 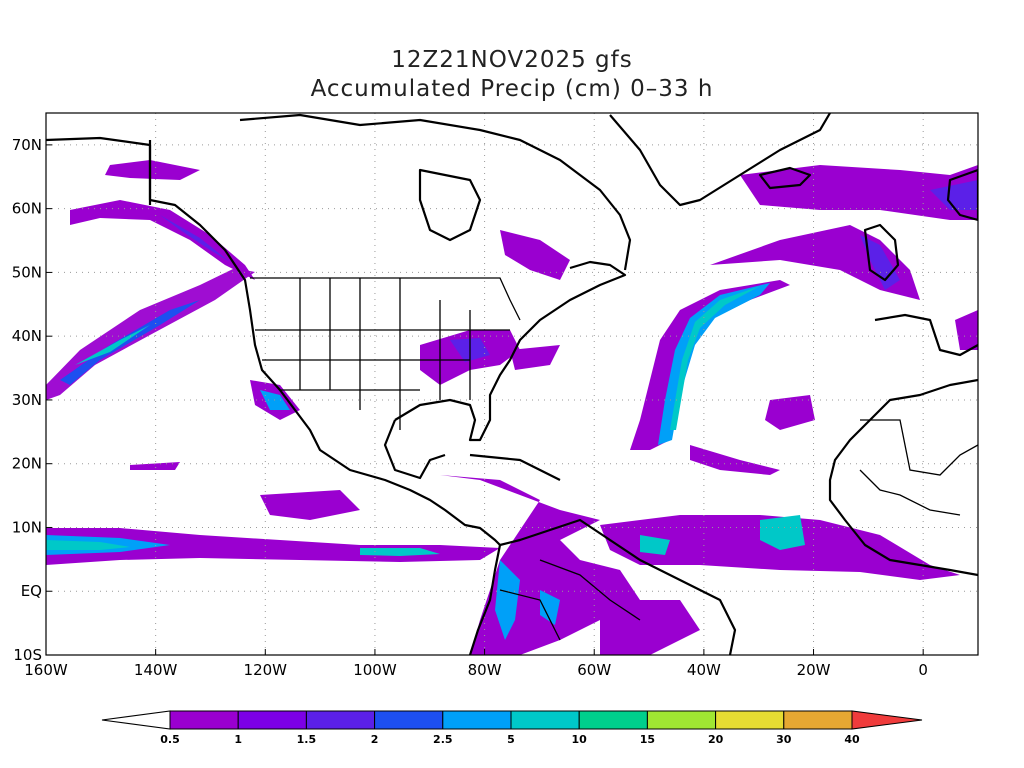 What do you see at coordinates (266, 670) in the screenshot?
I see `lon-label: 120W` at bounding box center [266, 670].